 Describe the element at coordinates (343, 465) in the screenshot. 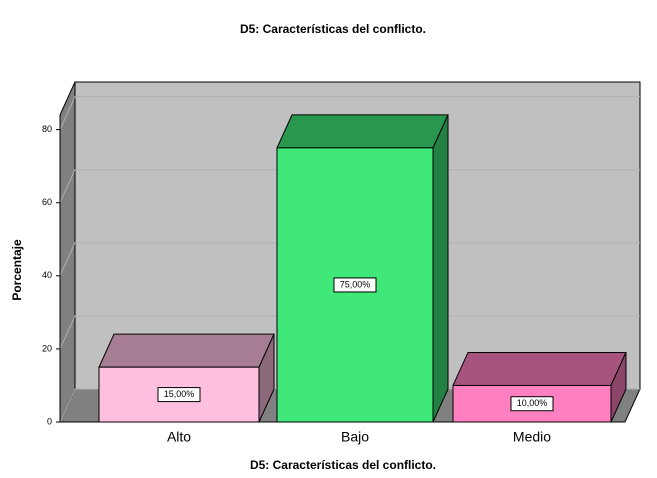

I see `x-axis-title: D5: Características del conflicto.` at that location.